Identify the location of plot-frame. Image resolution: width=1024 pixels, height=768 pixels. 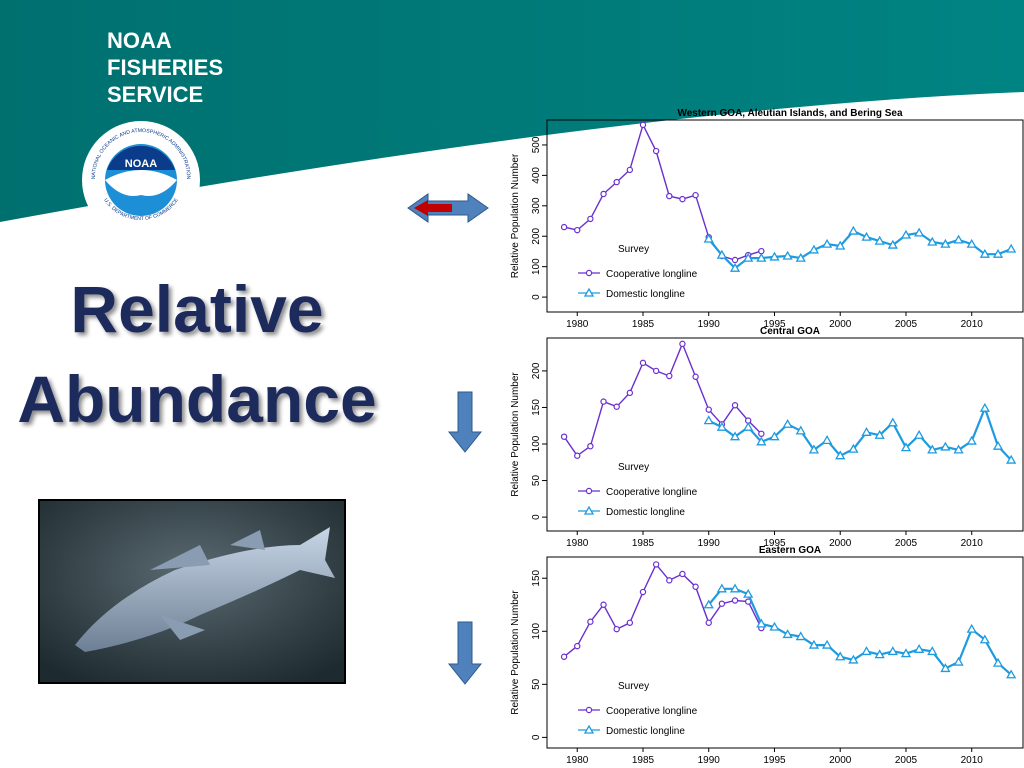
(785, 434).